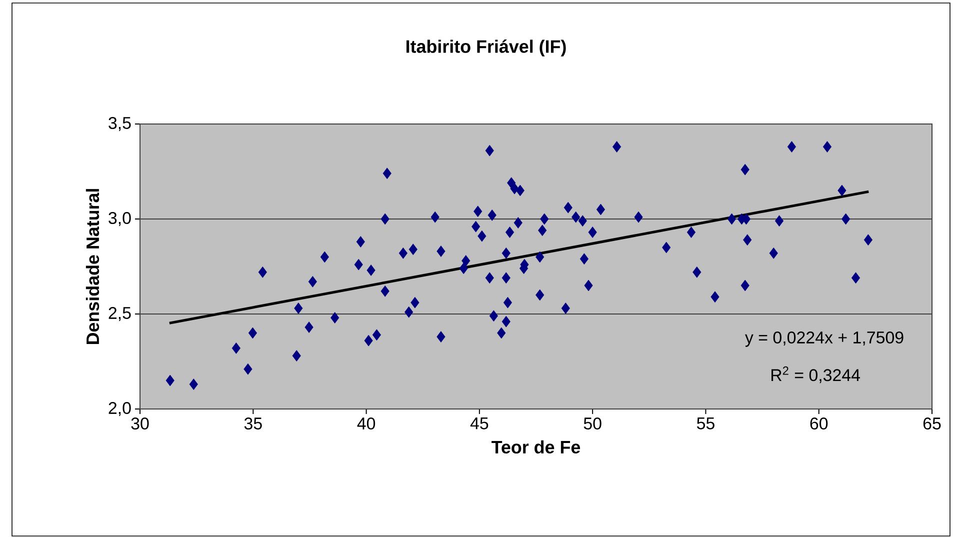  I want to click on annotation: R$^{2}$ = 0,3244, so click(815, 375).